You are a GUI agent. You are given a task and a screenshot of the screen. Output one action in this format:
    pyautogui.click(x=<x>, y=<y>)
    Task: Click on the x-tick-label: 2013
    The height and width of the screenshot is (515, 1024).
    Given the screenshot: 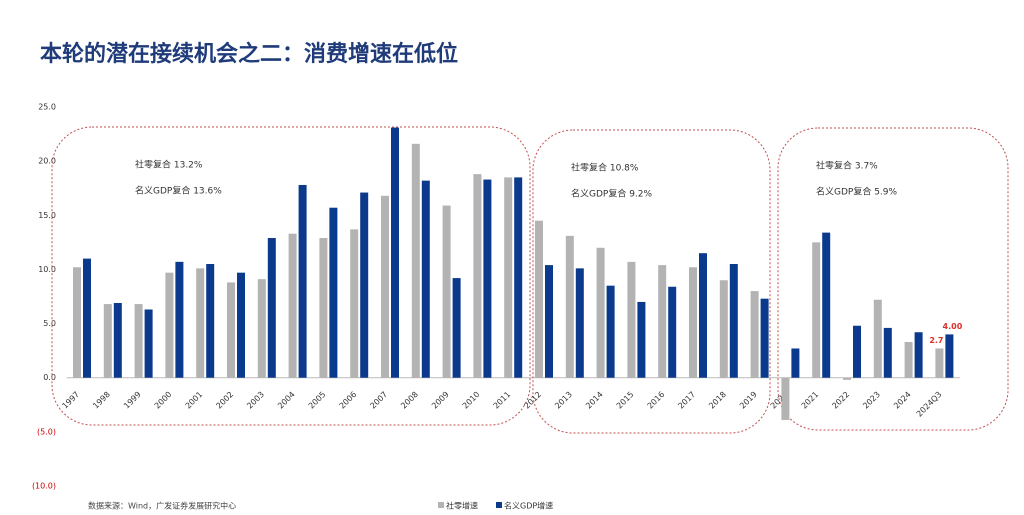 What is the action you would take?
    pyautogui.click(x=563, y=400)
    